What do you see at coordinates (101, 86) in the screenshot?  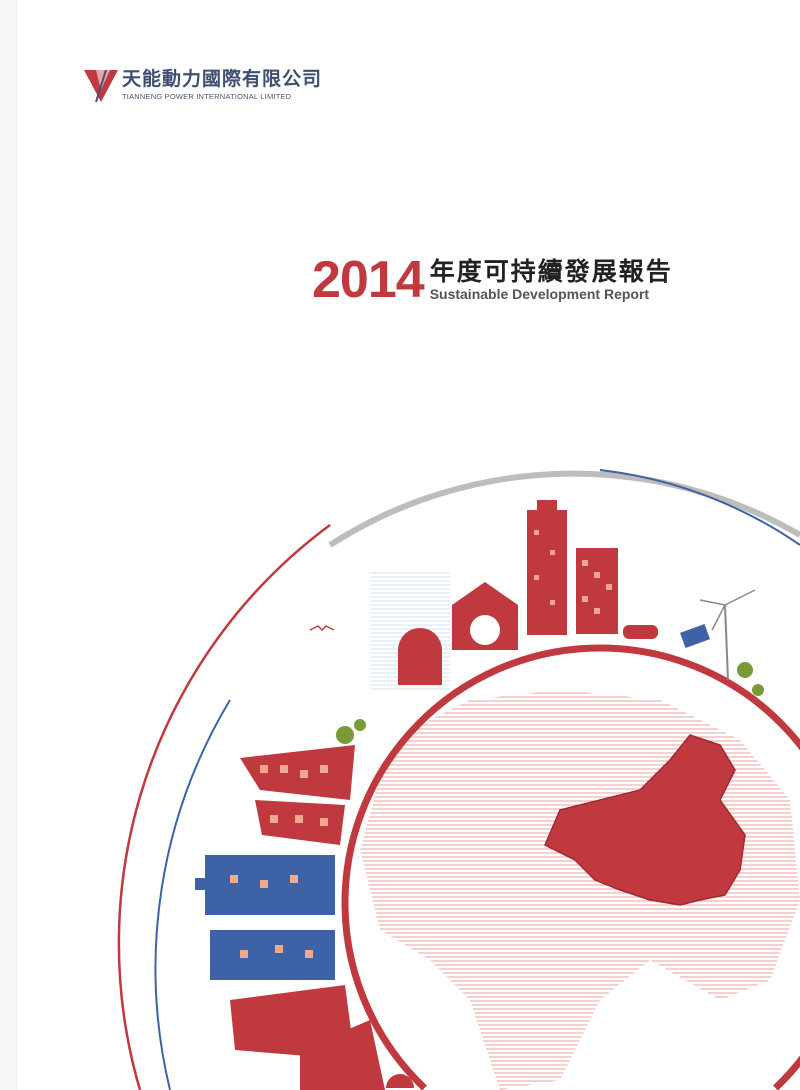 I see `company-logo-mark-icon` at bounding box center [101, 86].